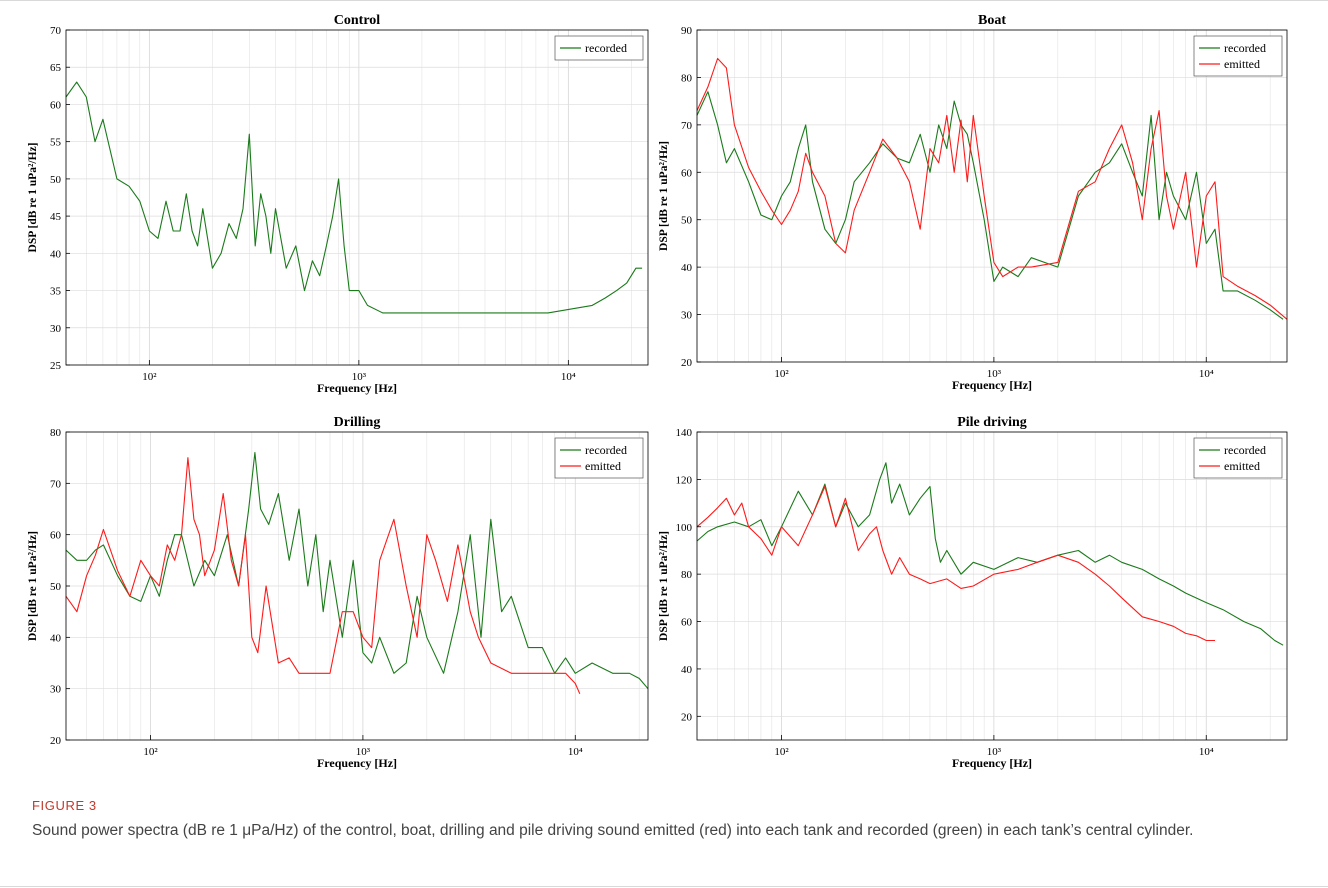  What do you see at coordinates (56, 254) in the screenshot?
I see `chart-control-y-tick-label: 40` at bounding box center [56, 254].